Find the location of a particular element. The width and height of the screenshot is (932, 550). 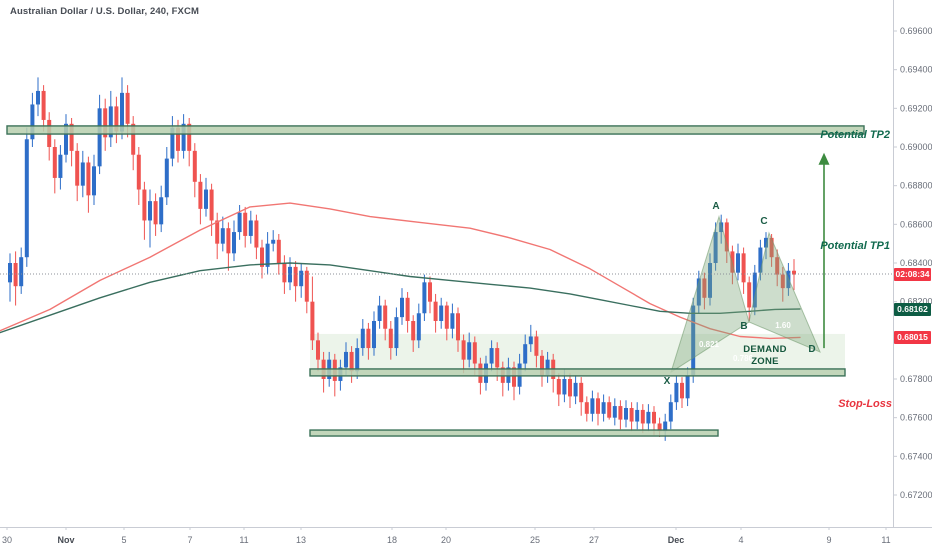

projection-arrow is located at coordinates (824, 250).